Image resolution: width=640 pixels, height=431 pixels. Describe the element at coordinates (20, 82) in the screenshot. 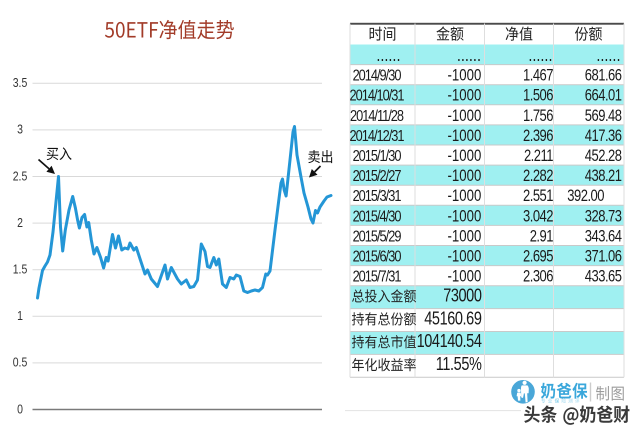

I see `svg-text: 3.5` at that location.